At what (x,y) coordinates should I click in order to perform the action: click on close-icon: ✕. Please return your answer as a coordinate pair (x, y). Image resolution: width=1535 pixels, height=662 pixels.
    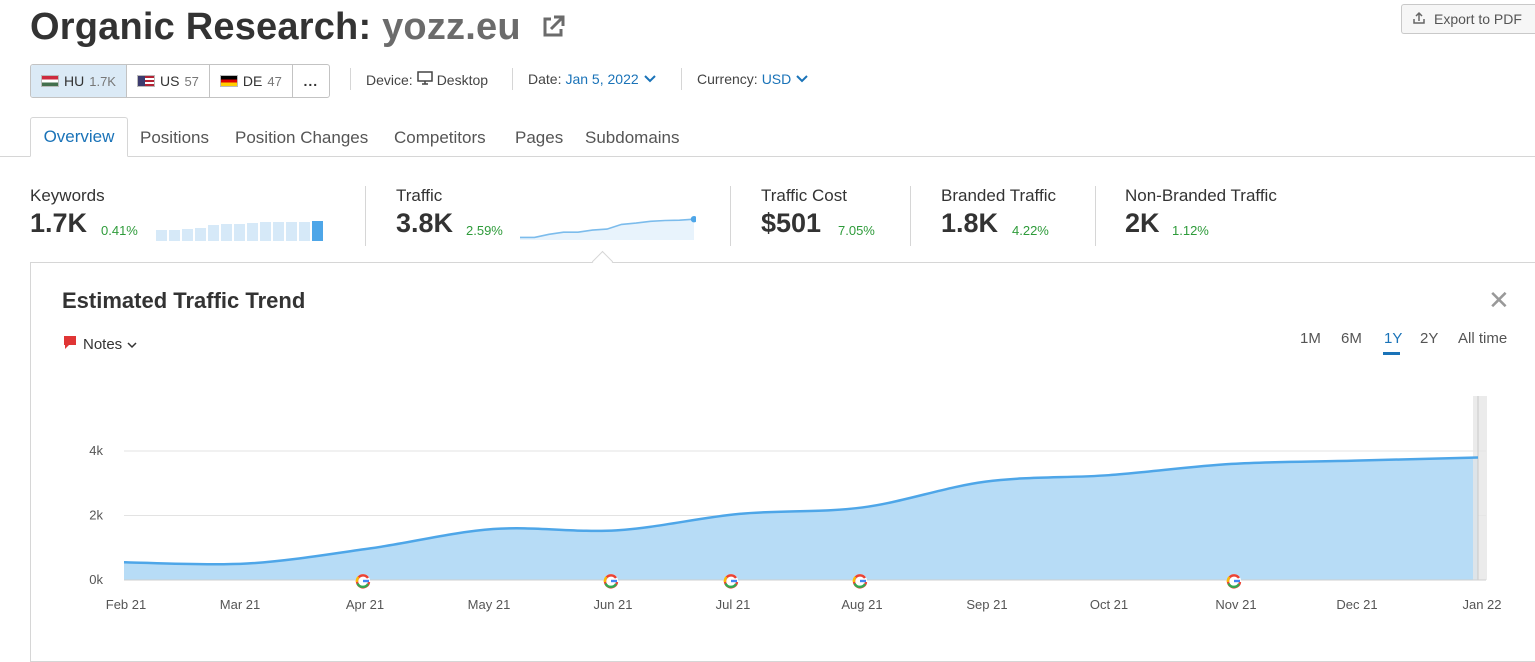
    Looking at the image, I should click on (1499, 300).